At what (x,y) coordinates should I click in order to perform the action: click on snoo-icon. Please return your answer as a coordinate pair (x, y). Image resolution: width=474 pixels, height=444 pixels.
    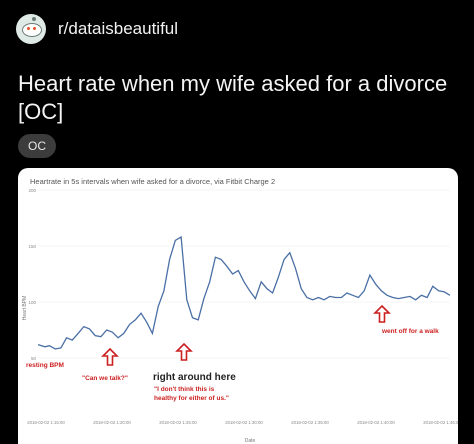
    Looking at the image, I should click on (32, 30).